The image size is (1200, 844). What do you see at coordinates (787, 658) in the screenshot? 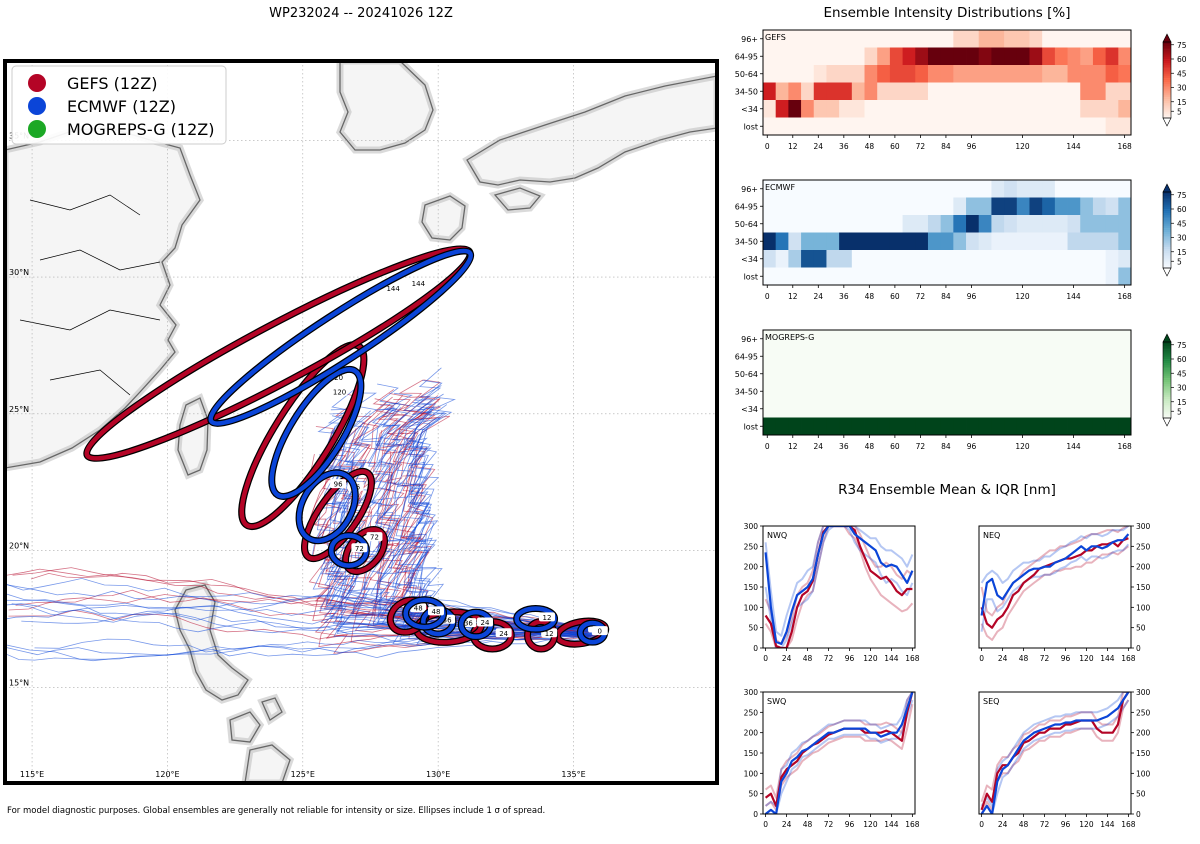
I see `r34-xtick-label: 24` at bounding box center [787, 658].